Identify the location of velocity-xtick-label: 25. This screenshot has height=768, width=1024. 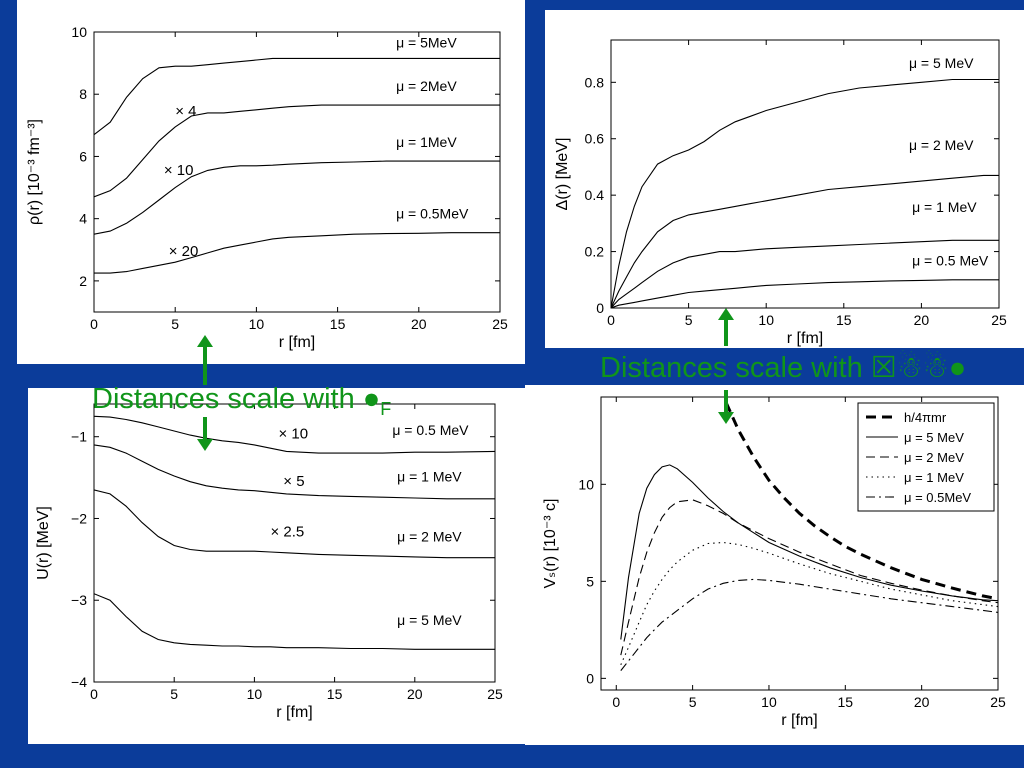
(998, 702).